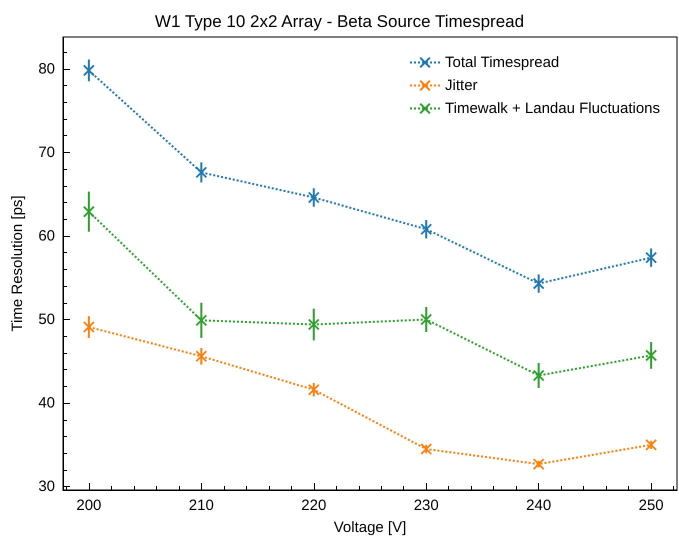  What do you see at coordinates (539, 505) in the screenshot?
I see `x-tick-label: 240` at bounding box center [539, 505].